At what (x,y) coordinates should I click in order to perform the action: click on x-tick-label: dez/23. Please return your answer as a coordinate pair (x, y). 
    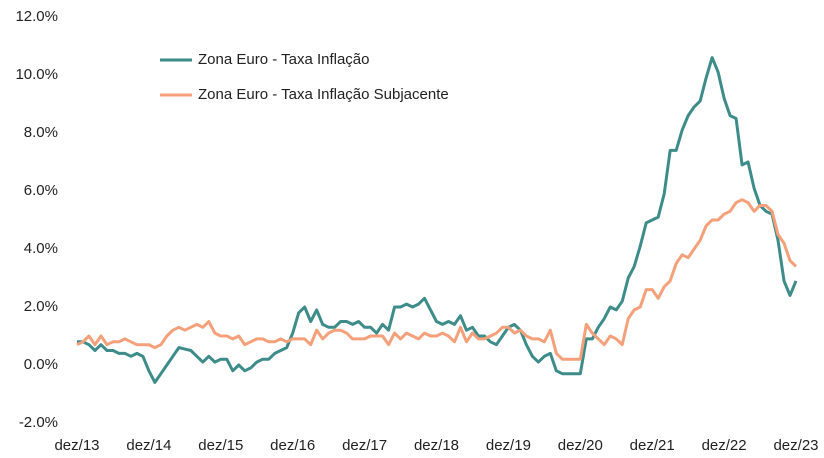
    Looking at the image, I should click on (795, 445).